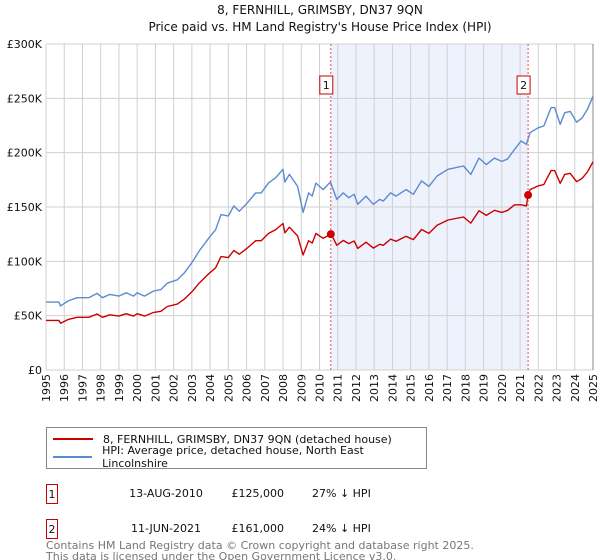 Image resolution: width=600 pixels, height=560 pixels. What do you see at coordinates (538, 388) in the screenshot?
I see `x-tick-label: 2022` at bounding box center [538, 388].